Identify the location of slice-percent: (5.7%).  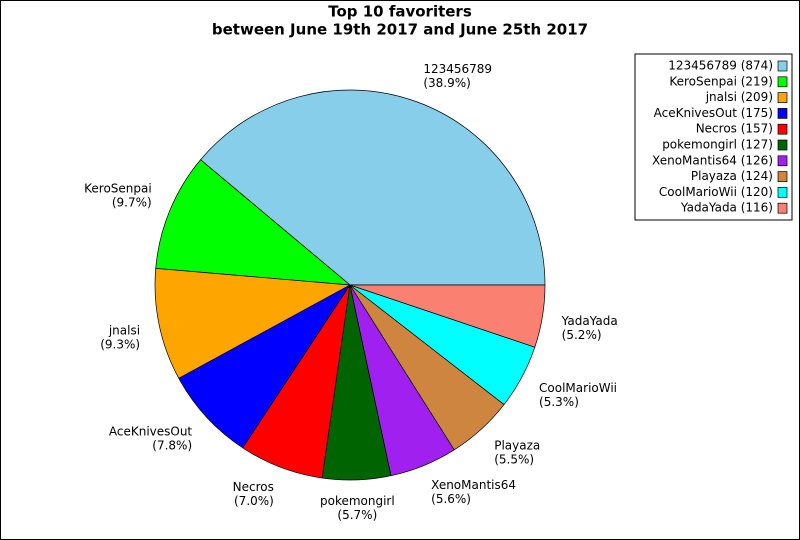
(357, 515).